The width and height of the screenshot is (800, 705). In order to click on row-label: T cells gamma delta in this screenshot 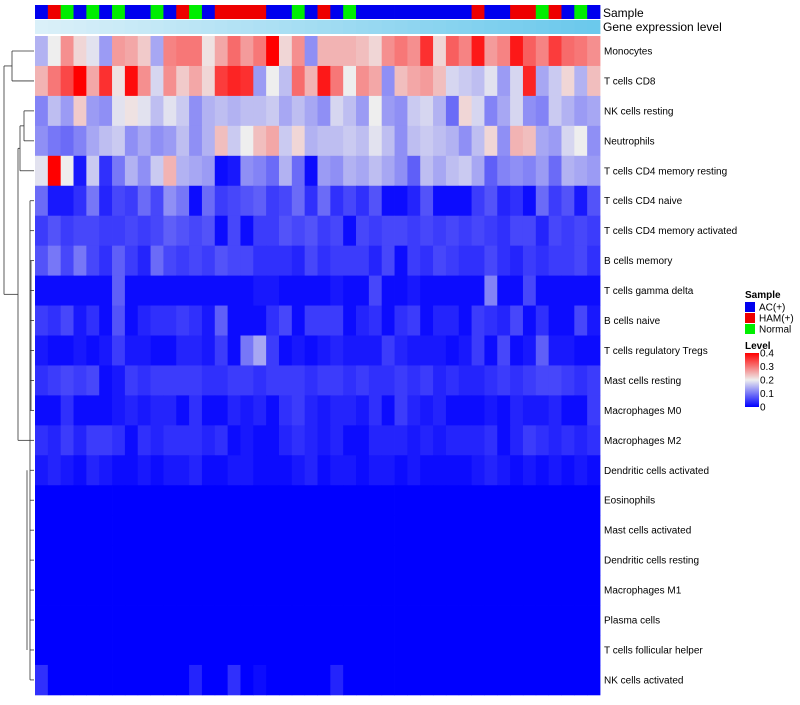, I will do `click(649, 291)`.